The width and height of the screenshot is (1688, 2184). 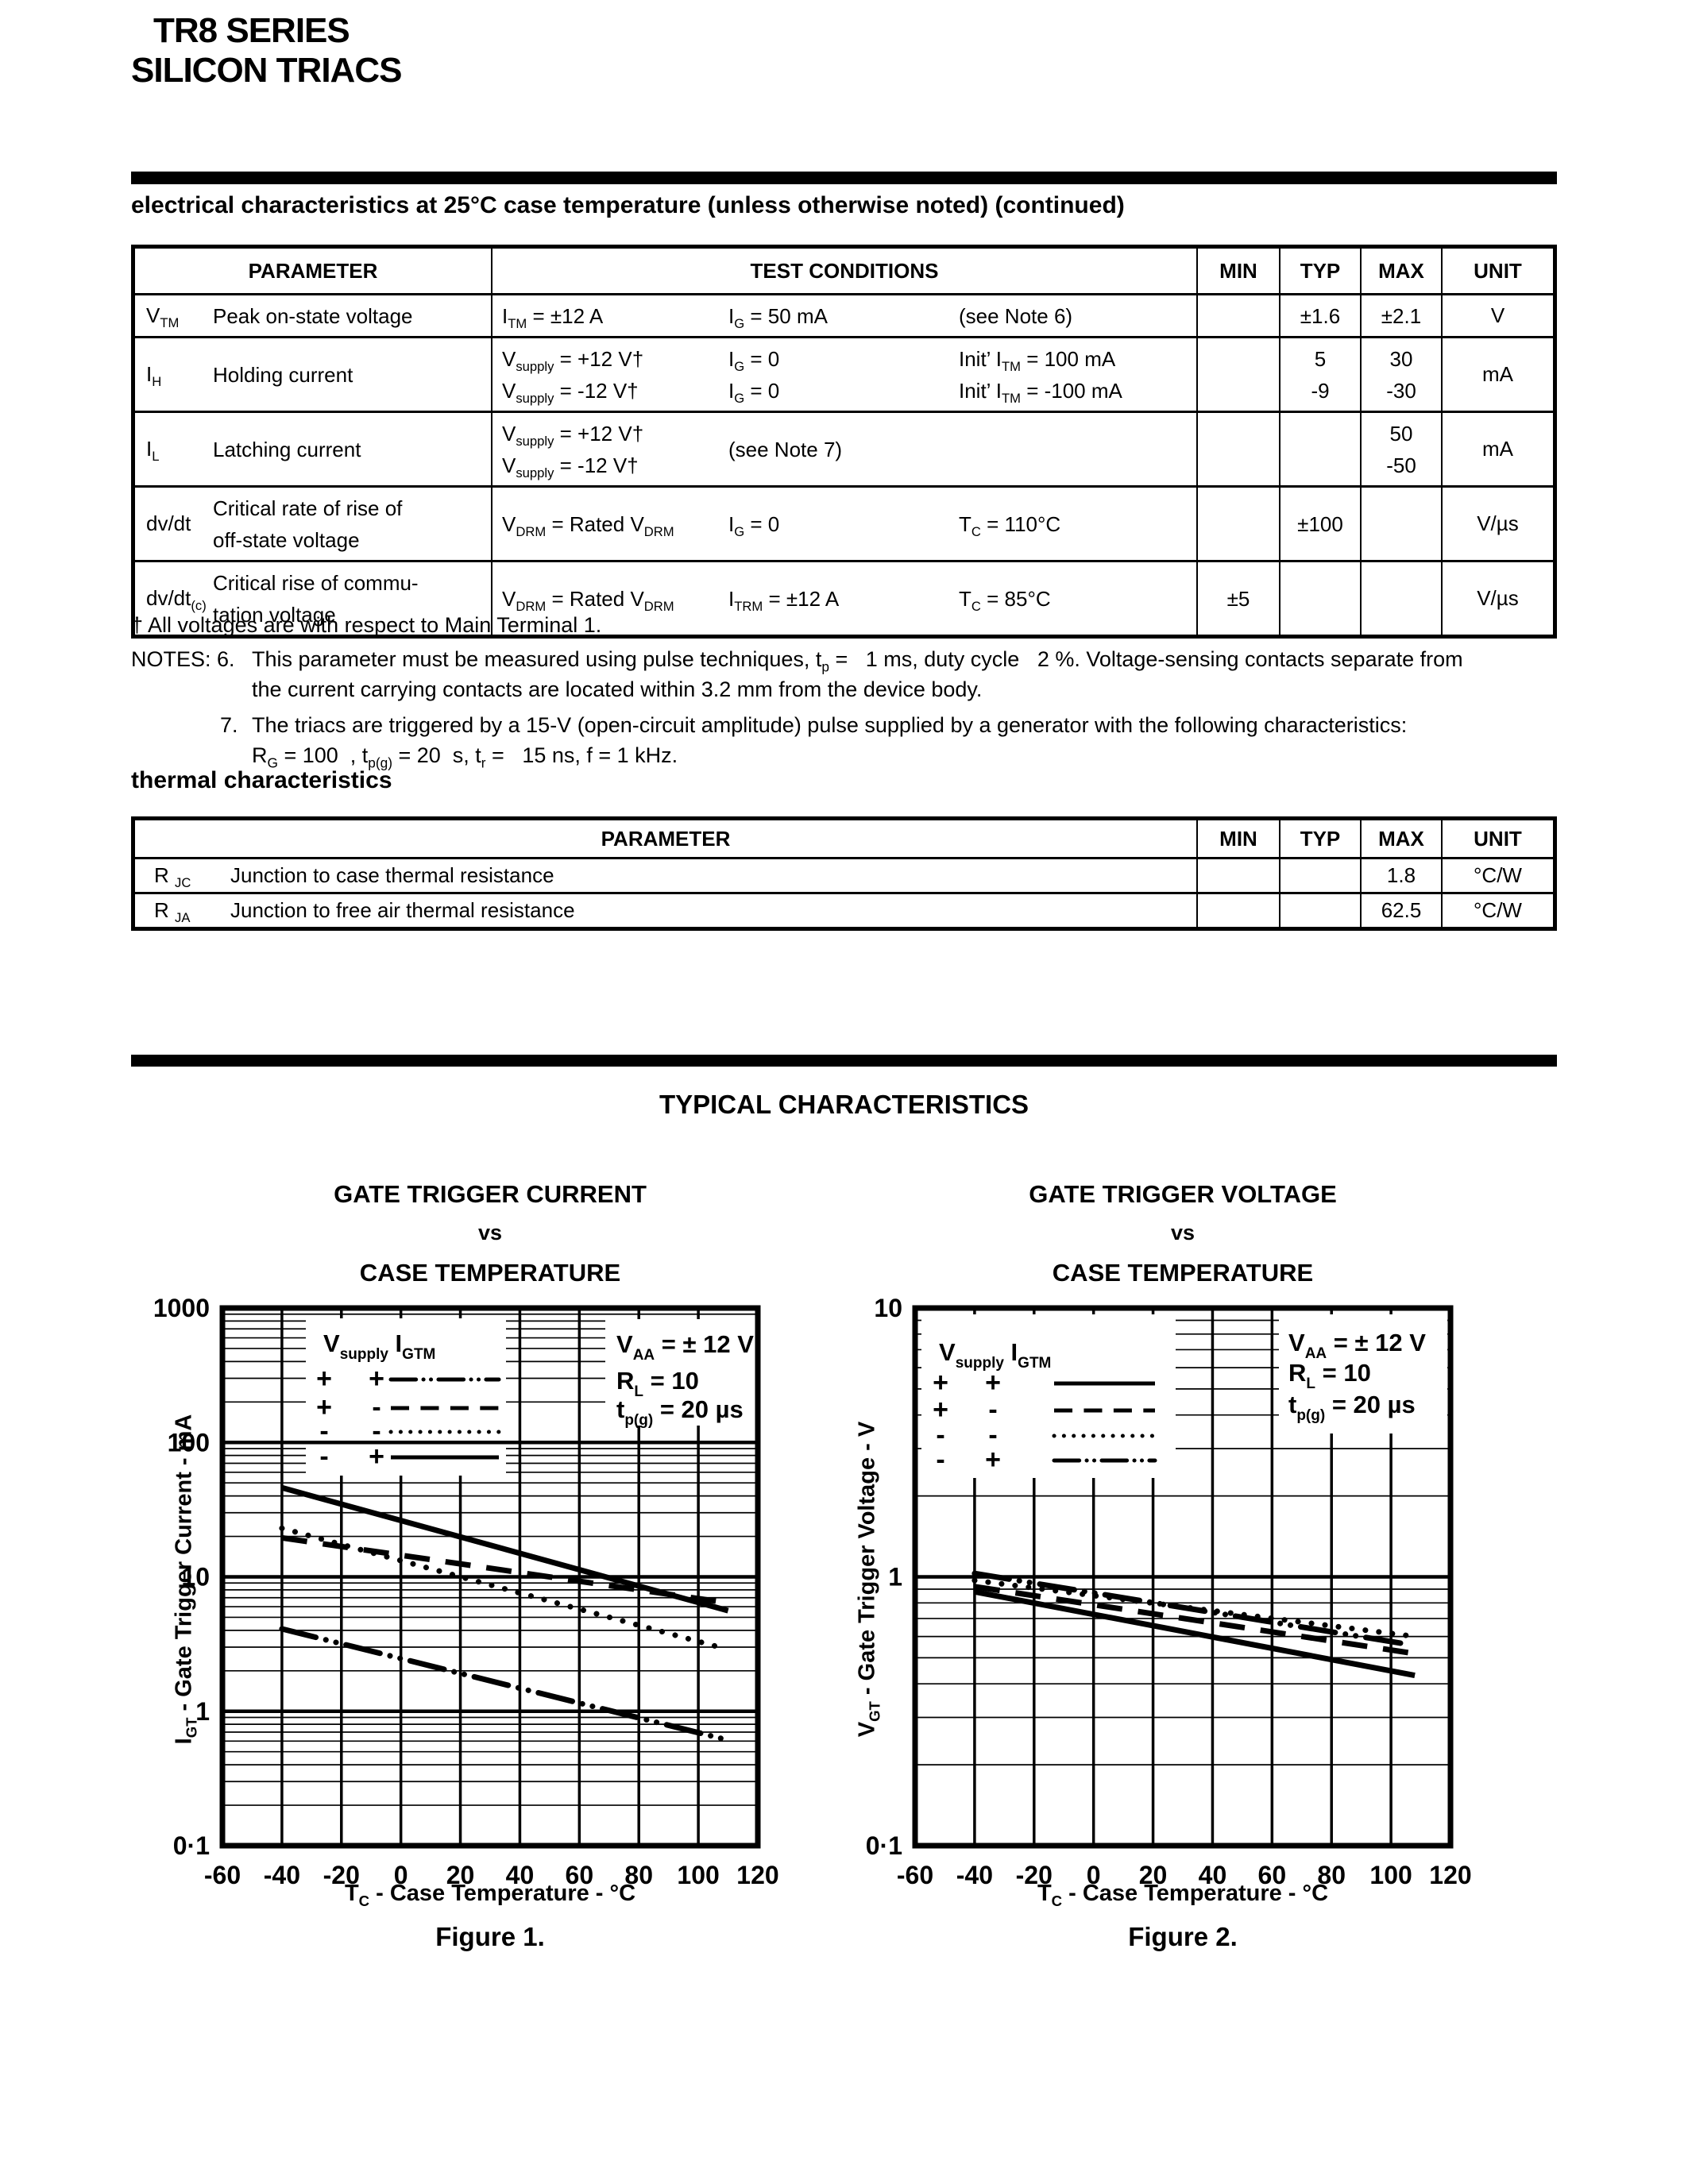 I want to click on cell-max: 1.8, so click(x=1401, y=875).